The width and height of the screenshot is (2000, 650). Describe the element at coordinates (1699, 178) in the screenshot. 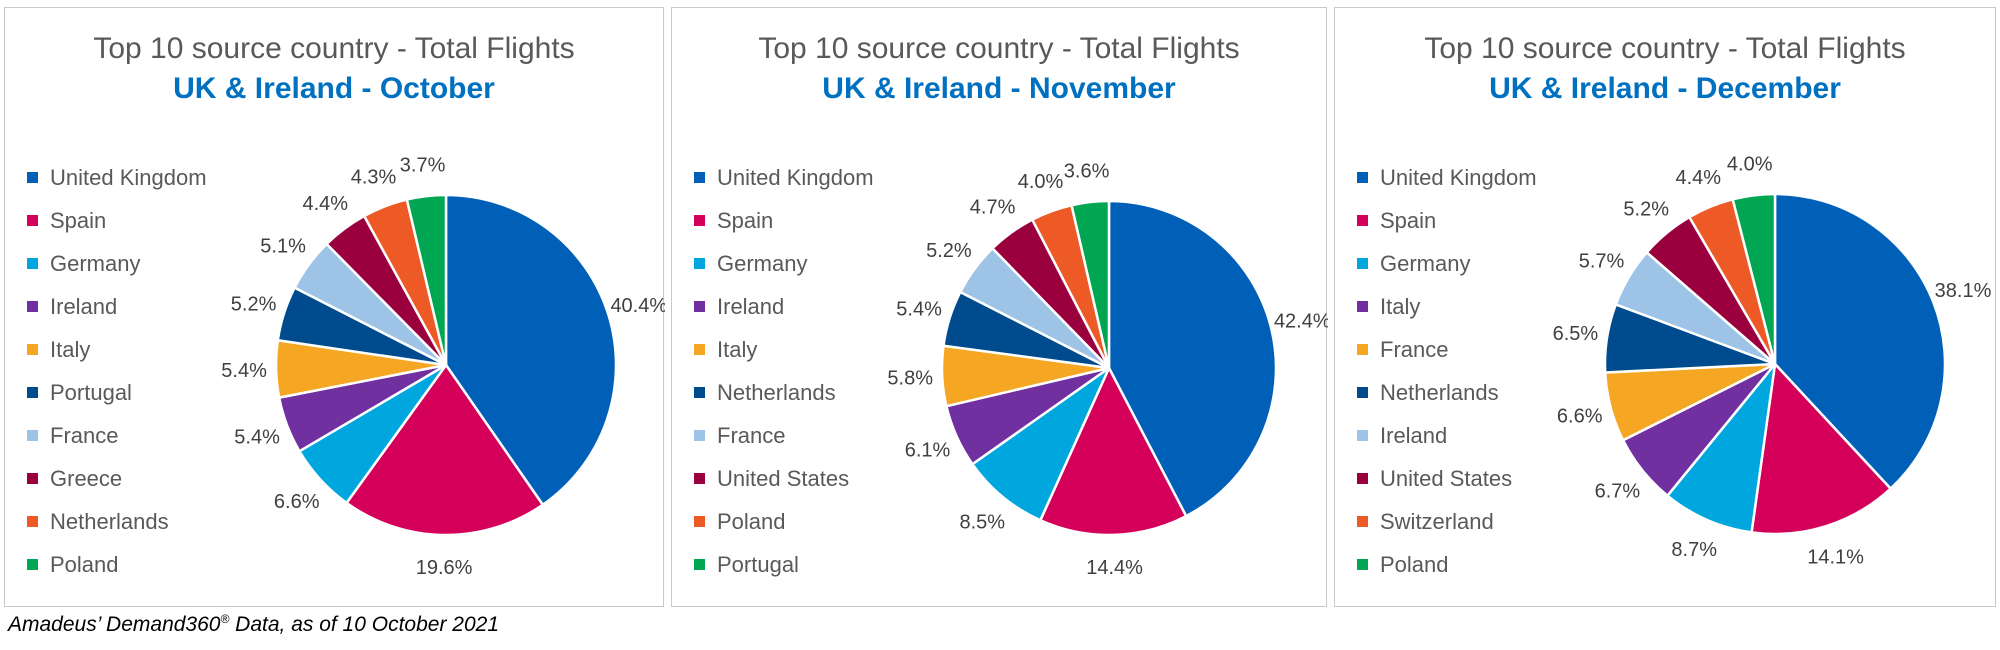

I see `data-label-switzerland: 4.4%` at that location.